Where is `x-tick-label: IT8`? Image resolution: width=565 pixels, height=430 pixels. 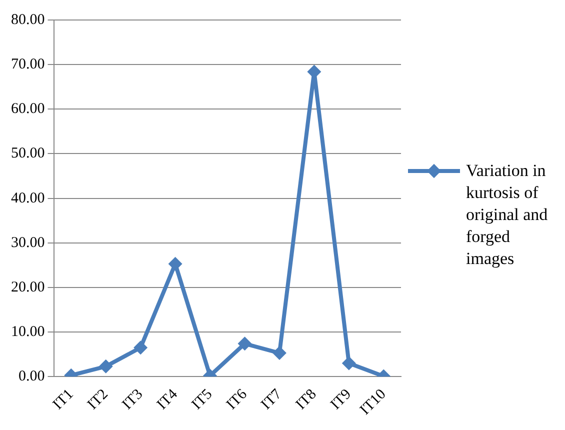 x-tick-label: IT8 is located at coordinates (306, 399).